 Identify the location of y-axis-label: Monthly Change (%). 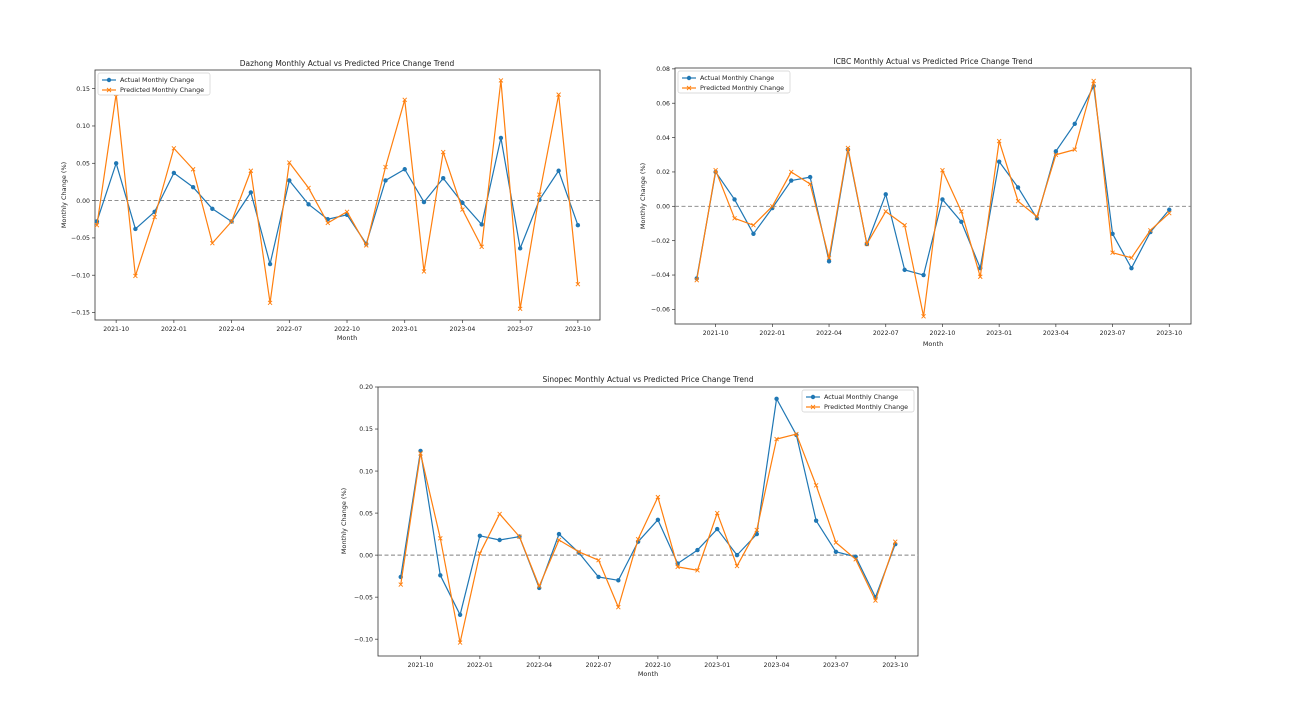
(643, 196).